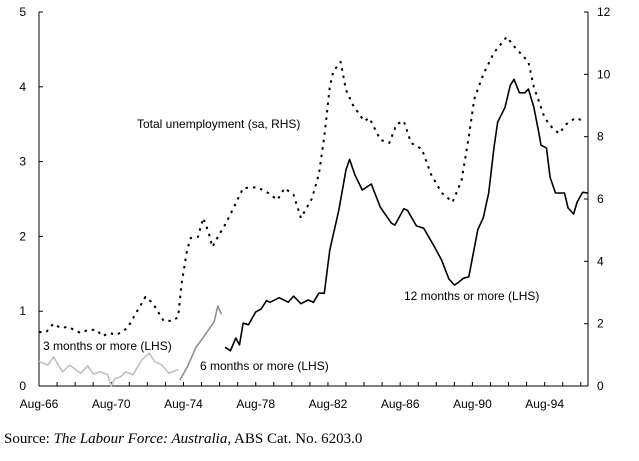  I want to click on left-axis-tick-label: 3, so click(22, 162).